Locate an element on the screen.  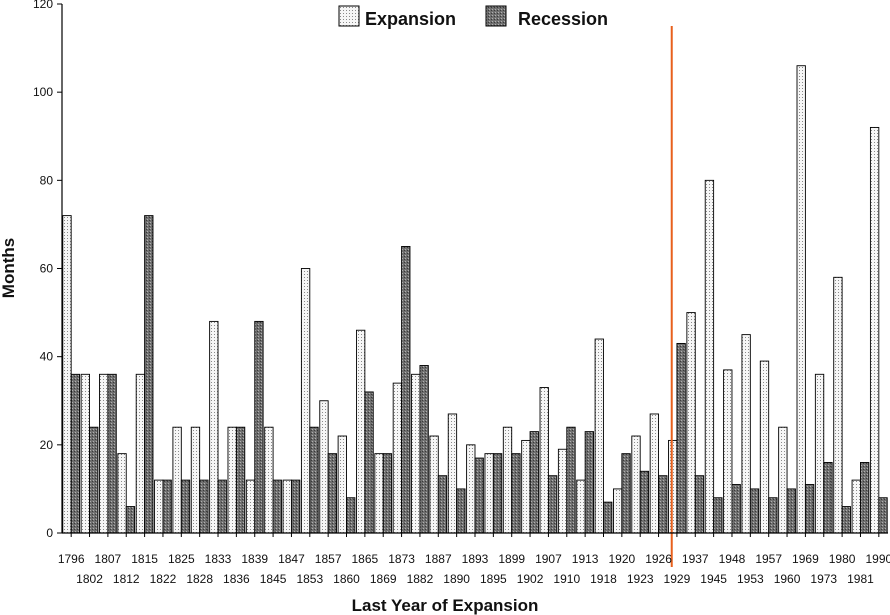
x-tick-label: 1945 is located at coordinates (713, 579).